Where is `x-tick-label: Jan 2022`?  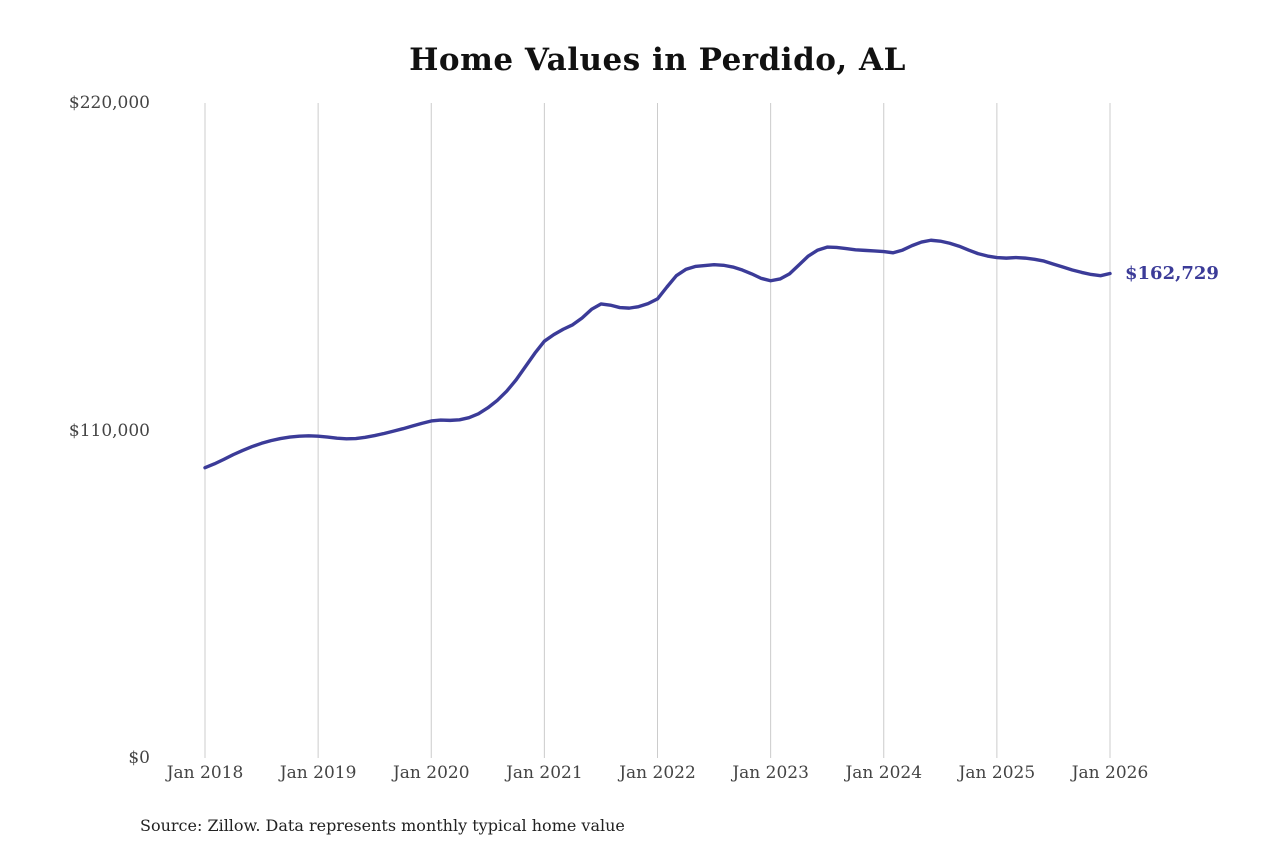
x-tick-label: Jan 2022 is located at coordinates (657, 773).